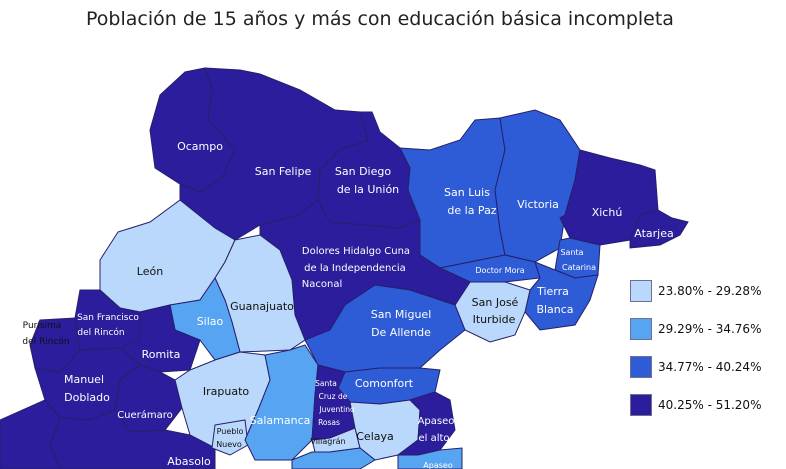 The image size is (786, 469). Describe the element at coordinates (326, 383) in the screenshot. I see `label-santa-cruz-1: Santa` at that location.